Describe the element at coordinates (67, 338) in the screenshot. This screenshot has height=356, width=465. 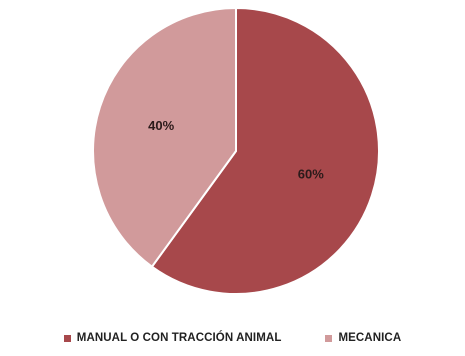
I see `legend-swatch-manual` at that location.